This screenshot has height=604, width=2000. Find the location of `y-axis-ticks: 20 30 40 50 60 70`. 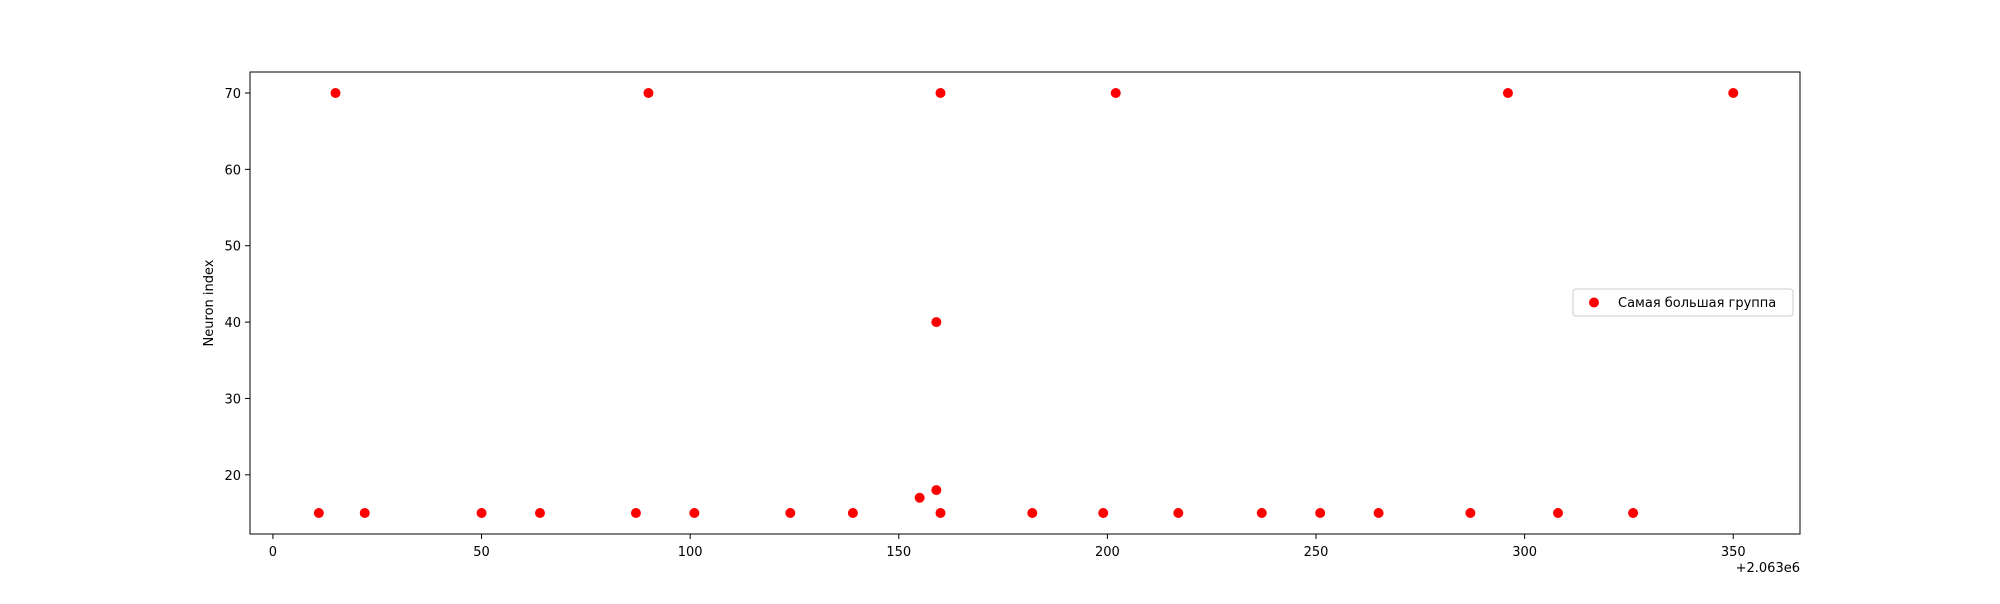

y-axis-ticks: 20 30 40 50 60 70 is located at coordinates (237, 285).